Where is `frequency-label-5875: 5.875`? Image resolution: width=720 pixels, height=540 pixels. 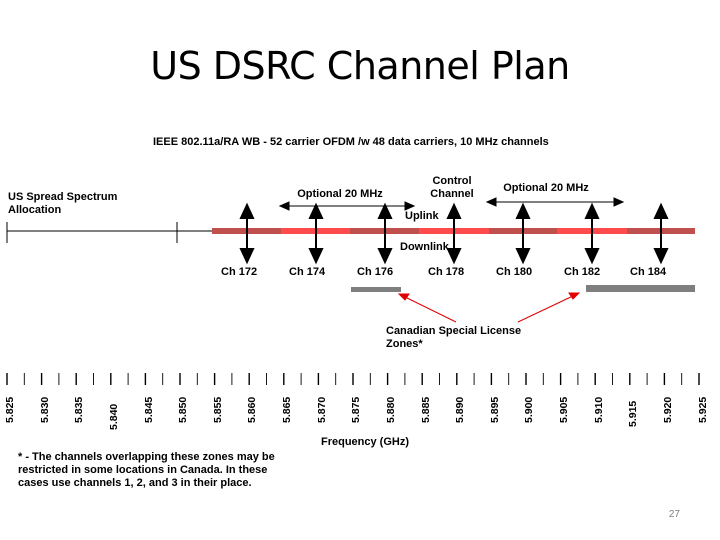
frequency-label-5875: 5.875 is located at coordinates (356, 409).